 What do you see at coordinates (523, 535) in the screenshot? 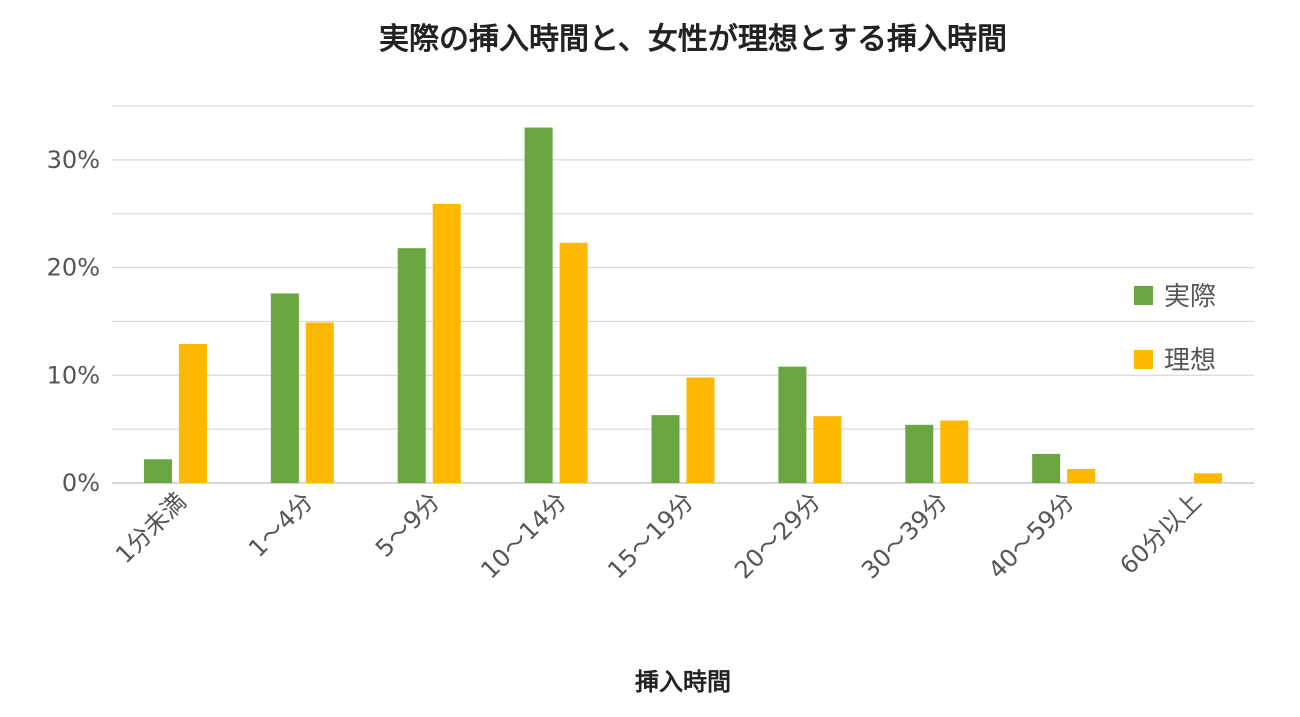
I see `x-tick-label: 10～14分` at bounding box center [523, 535].